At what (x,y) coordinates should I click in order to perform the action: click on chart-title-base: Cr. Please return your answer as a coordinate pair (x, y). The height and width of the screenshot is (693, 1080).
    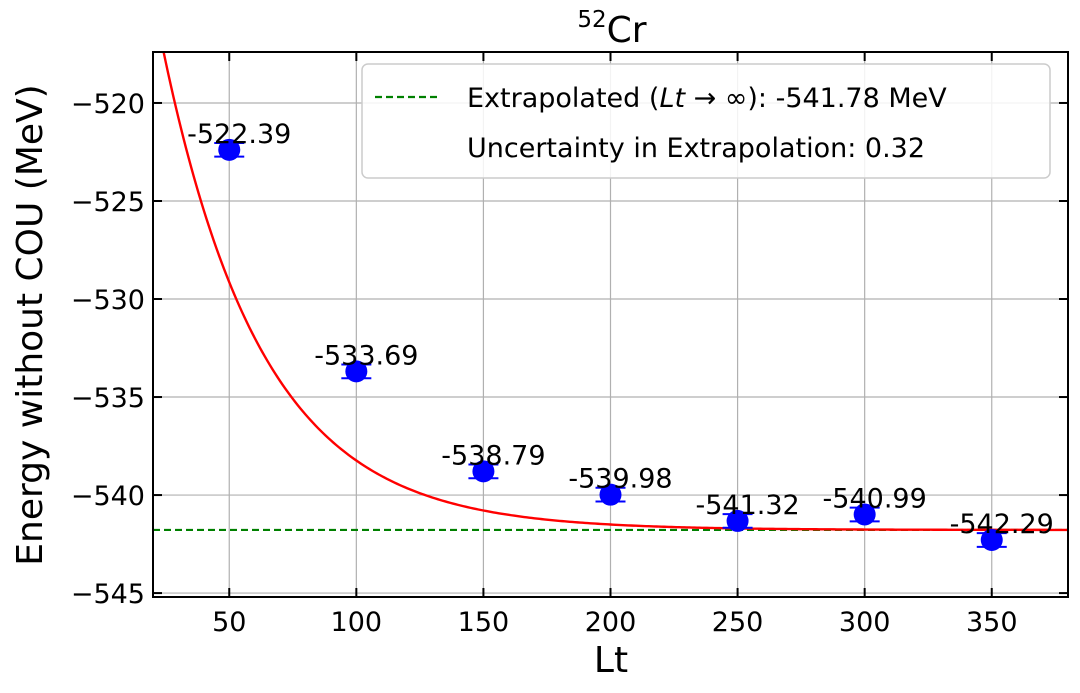
    Looking at the image, I should click on (627, 30).